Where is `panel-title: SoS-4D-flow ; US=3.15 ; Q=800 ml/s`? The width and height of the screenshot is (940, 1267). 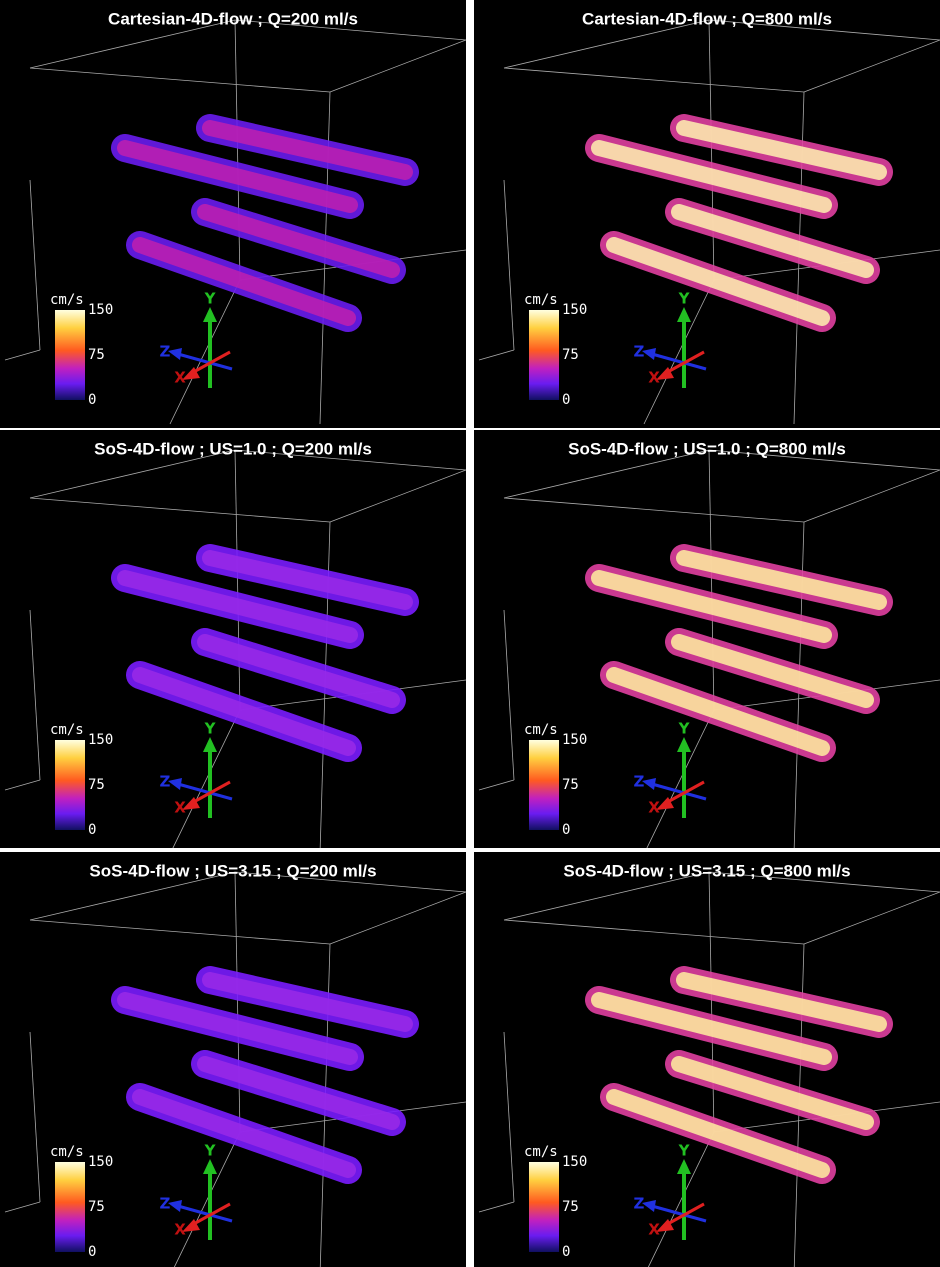
panel-title: SoS-4D-flow ; US=3.15 ; Q=800 ml/s is located at coordinates (706, 870).